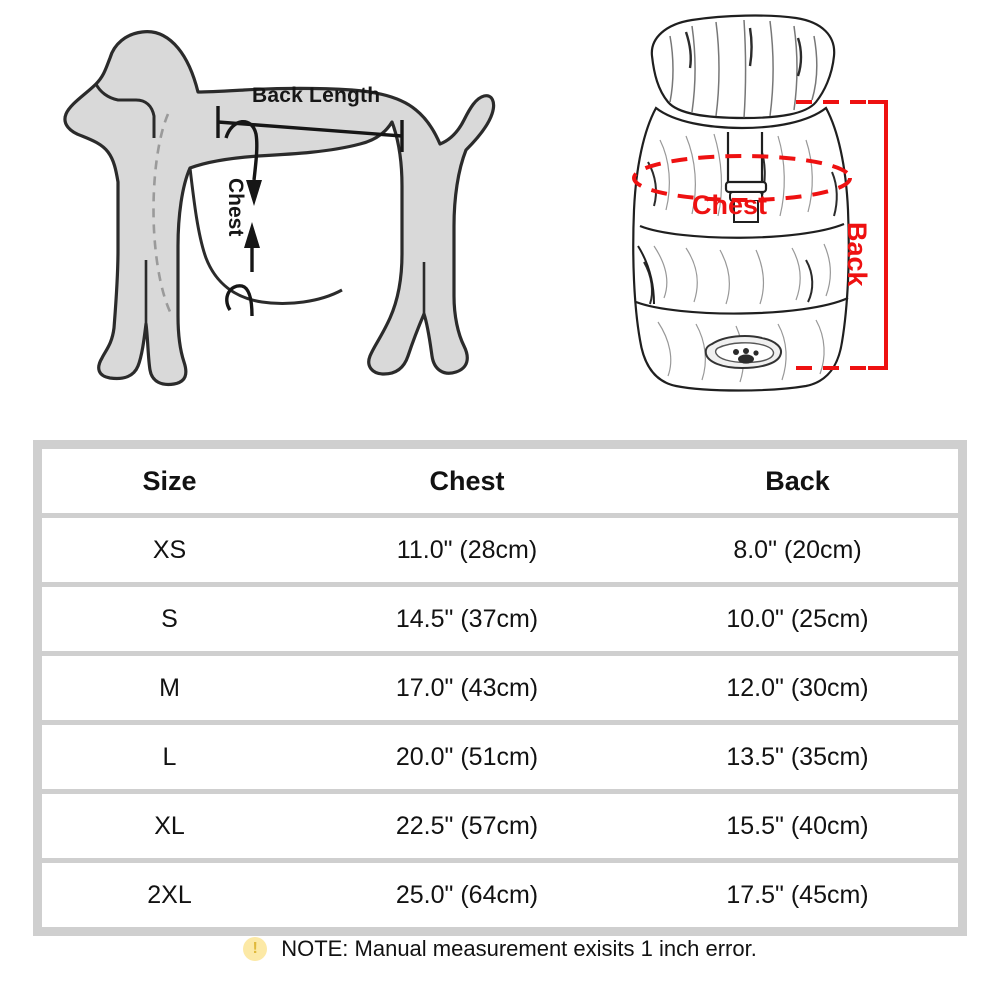 Image resolution: width=1000 pixels, height=1000 pixels. I want to click on cell-size: XS, so click(169, 549).